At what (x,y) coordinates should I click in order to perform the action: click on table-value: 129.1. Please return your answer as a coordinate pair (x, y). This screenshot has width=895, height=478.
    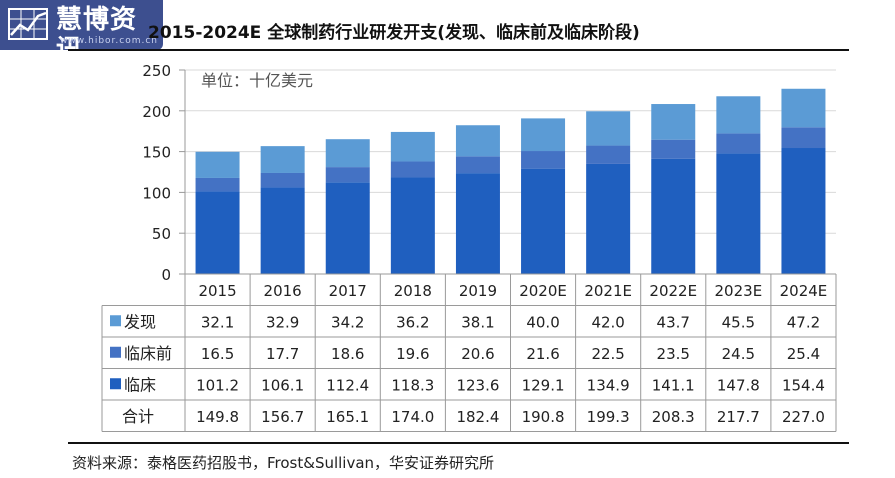
    Looking at the image, I should click on (543, 385).